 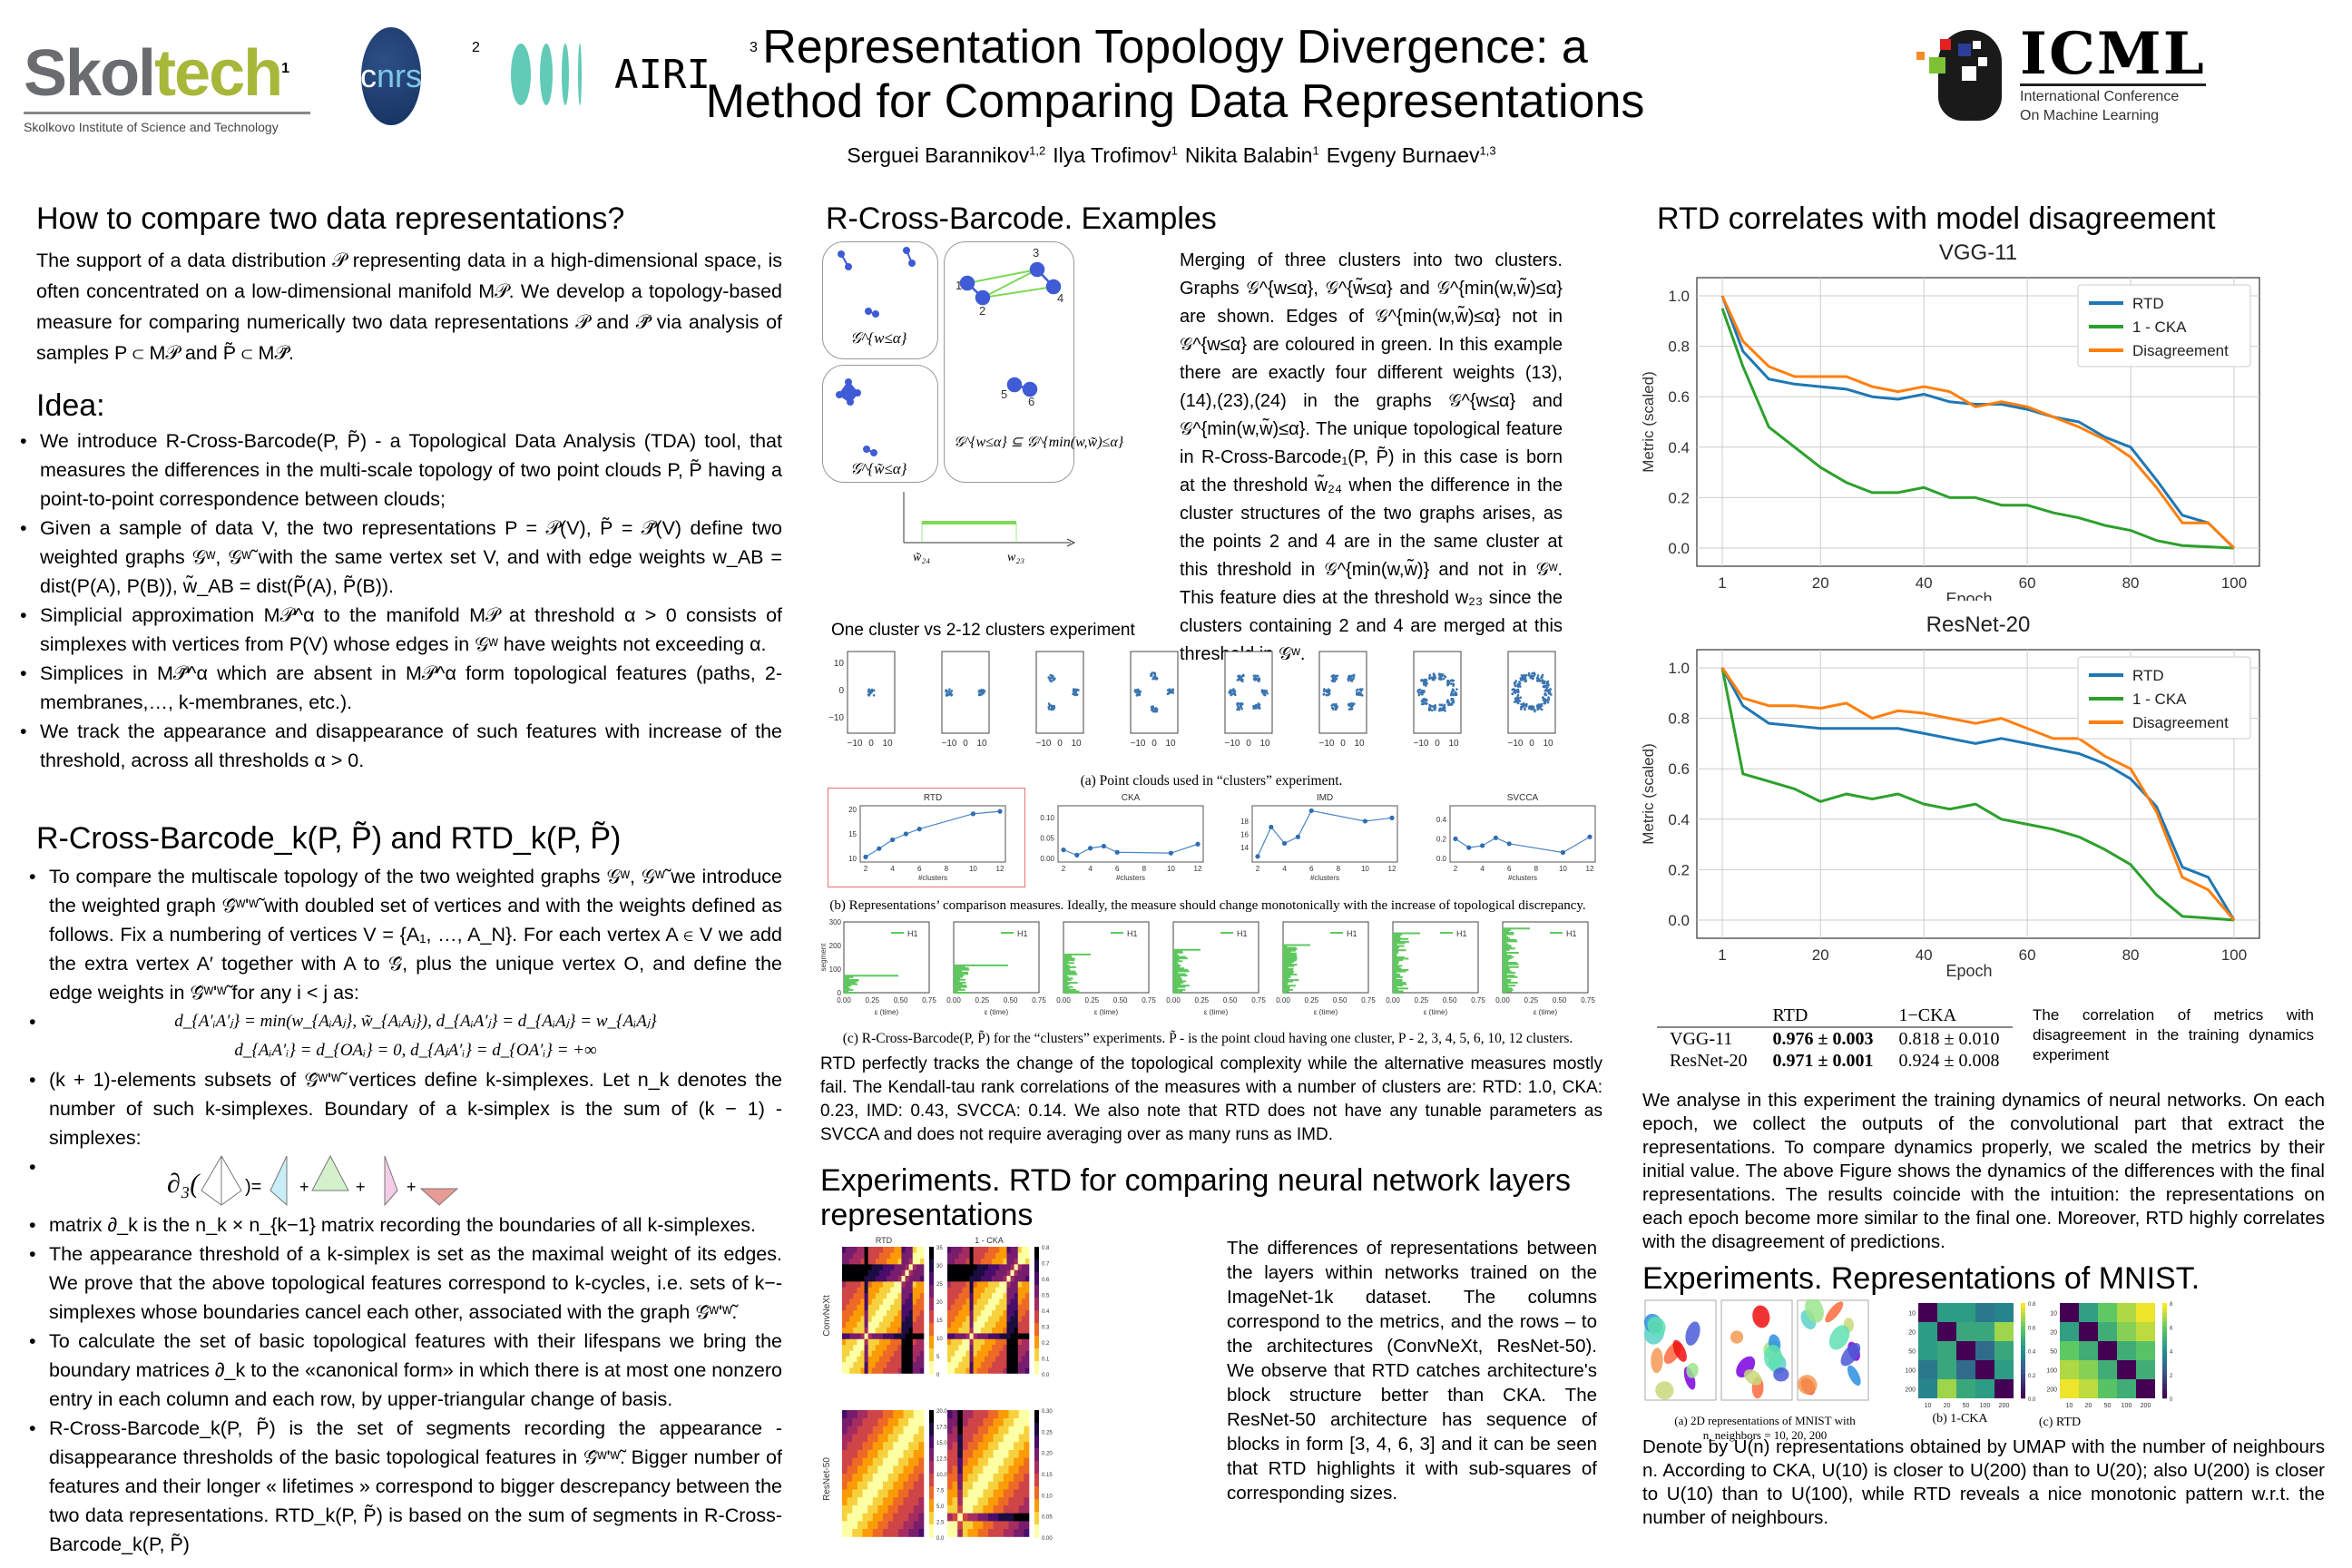 What do you see at coordinates (1461, 933) in the screenshot?
I see `legend-label: H1` at bounding box center [1461, 933].